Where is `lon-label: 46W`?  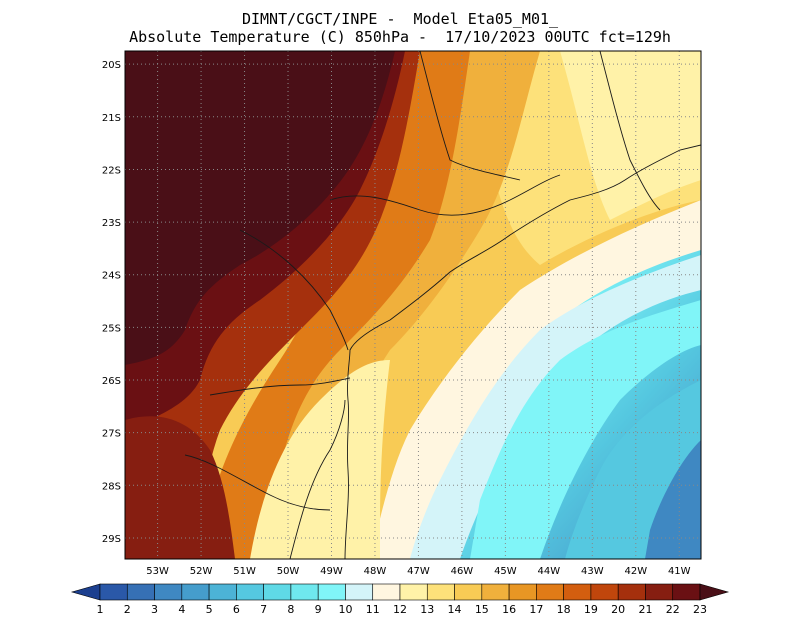 lon-label: 46W is located at coordinates (462, 571).